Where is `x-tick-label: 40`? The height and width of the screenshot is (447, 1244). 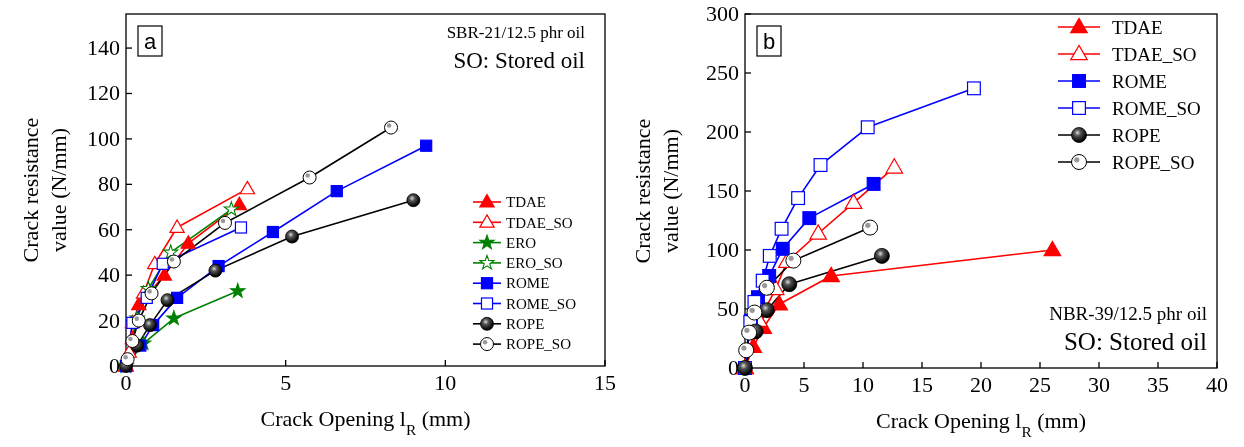
x-tick-label: 40 is located at coordinates (1217, 384).